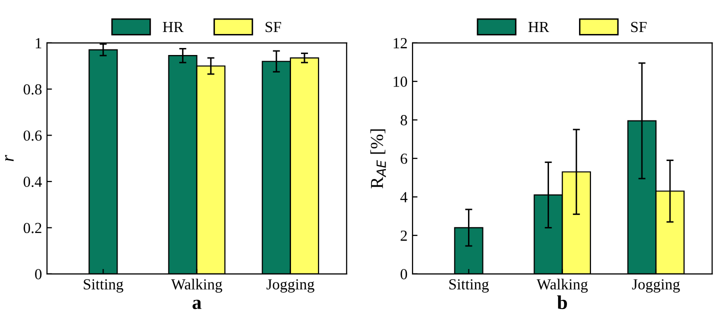 The height and width of the screenshot is (330, 723). What do you see at coordinates (9, 158) in the screenshot?
I see `y-axis-title: r` at bounding box center [9, 158].